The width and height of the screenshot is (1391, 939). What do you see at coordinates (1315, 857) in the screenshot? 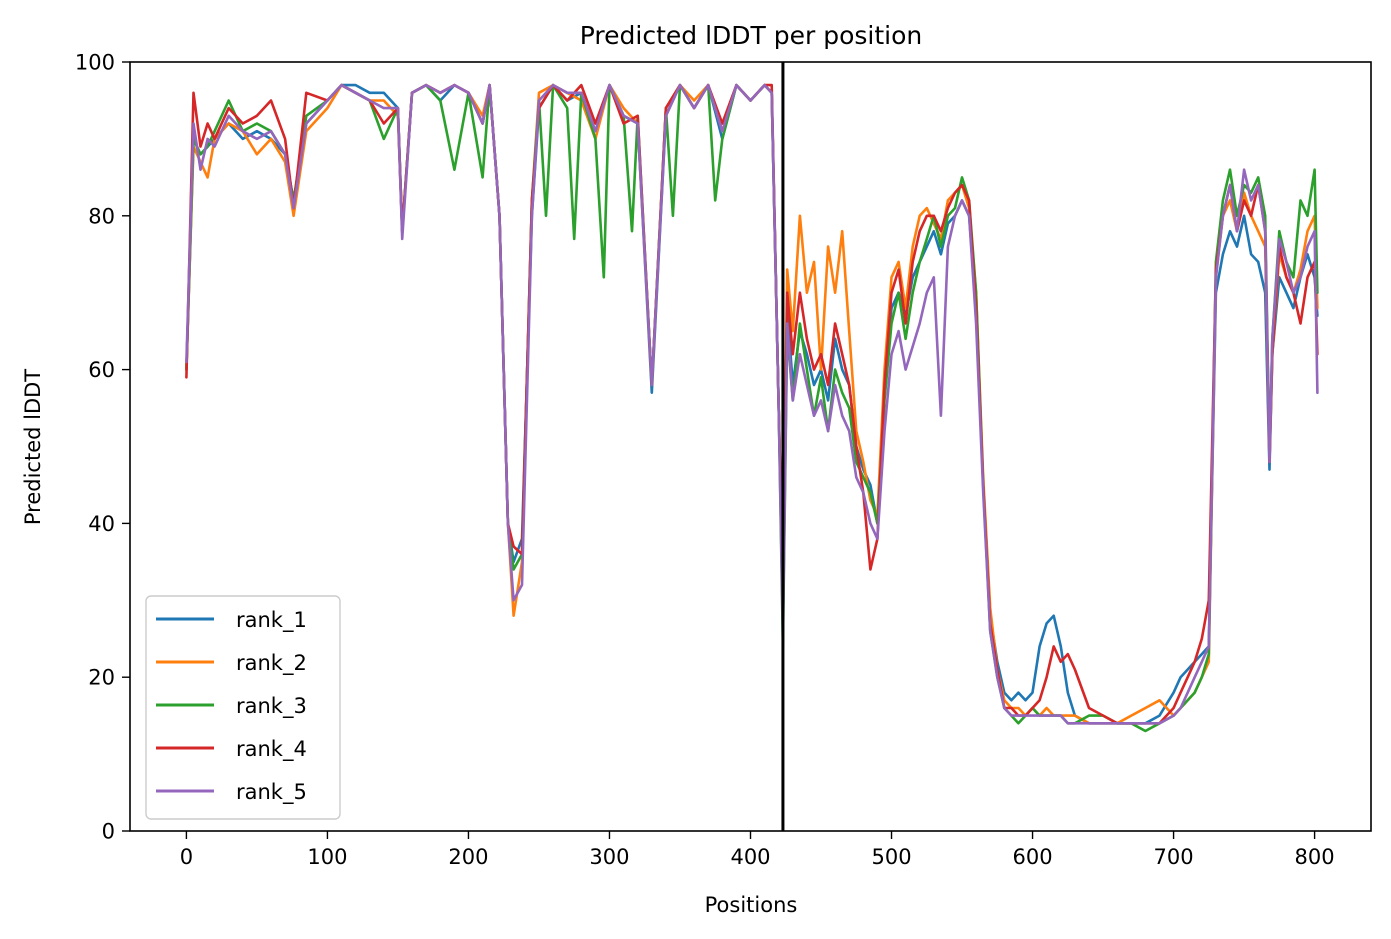
I see `x-tick-label: 800` at bounding box center [1315, 857].